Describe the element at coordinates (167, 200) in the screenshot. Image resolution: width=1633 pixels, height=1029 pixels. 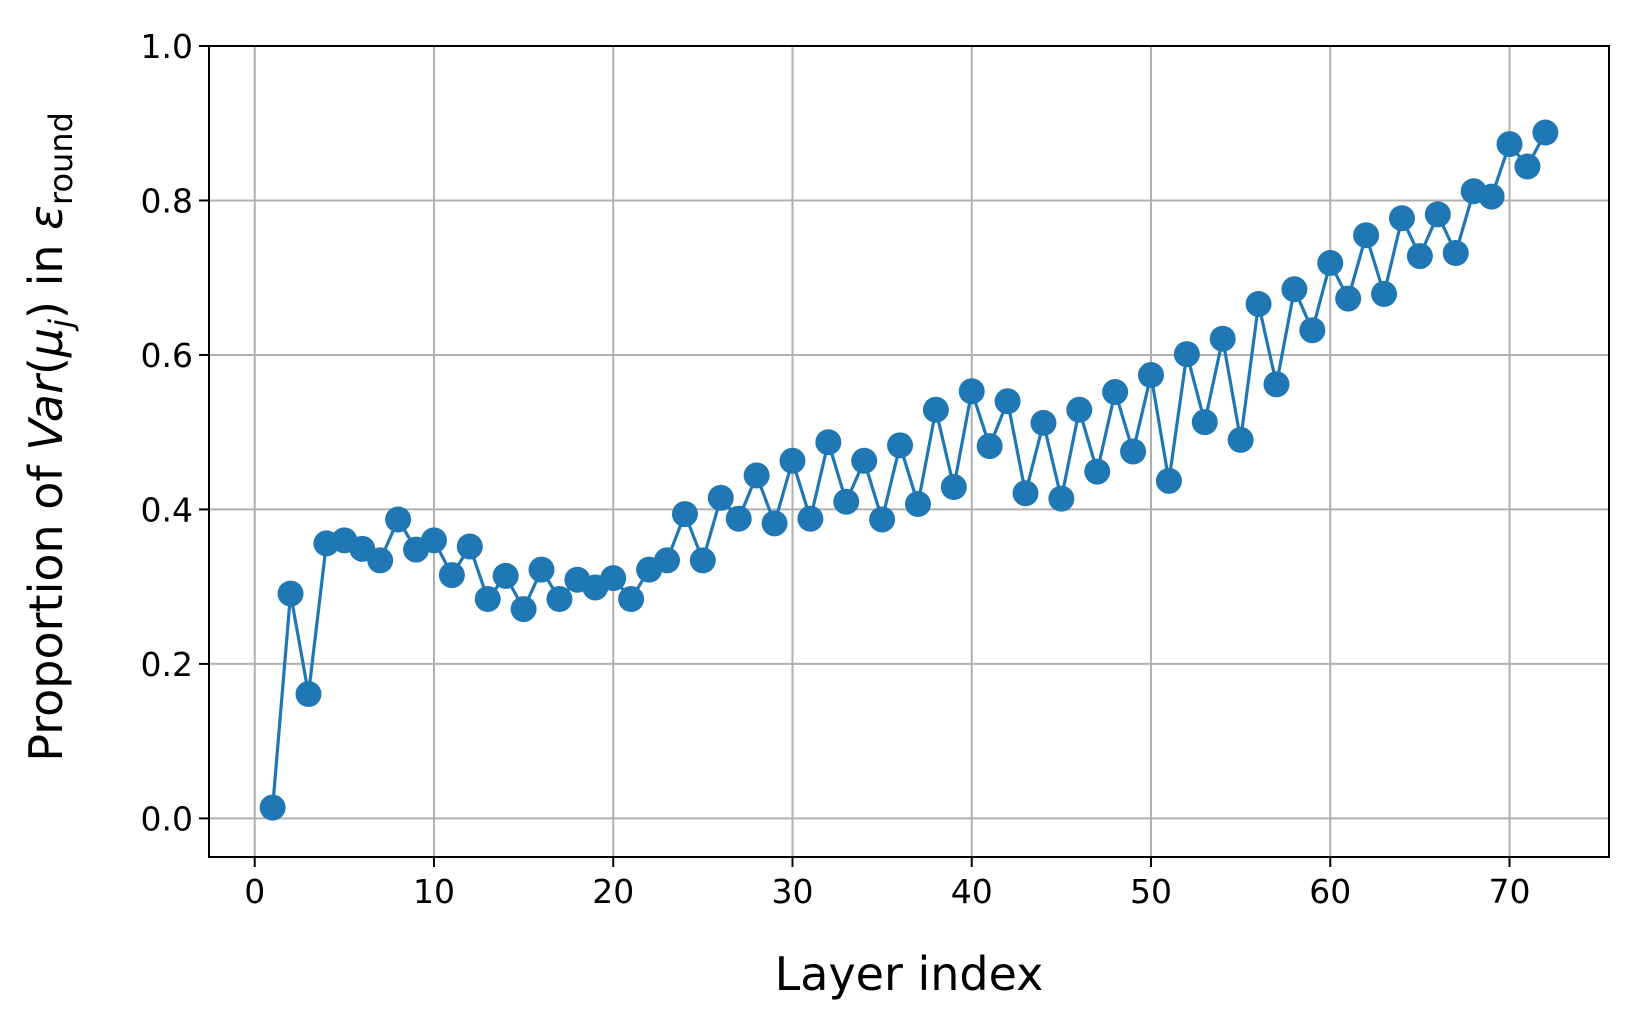
I see `y-tick-label: 0.8` at that location.